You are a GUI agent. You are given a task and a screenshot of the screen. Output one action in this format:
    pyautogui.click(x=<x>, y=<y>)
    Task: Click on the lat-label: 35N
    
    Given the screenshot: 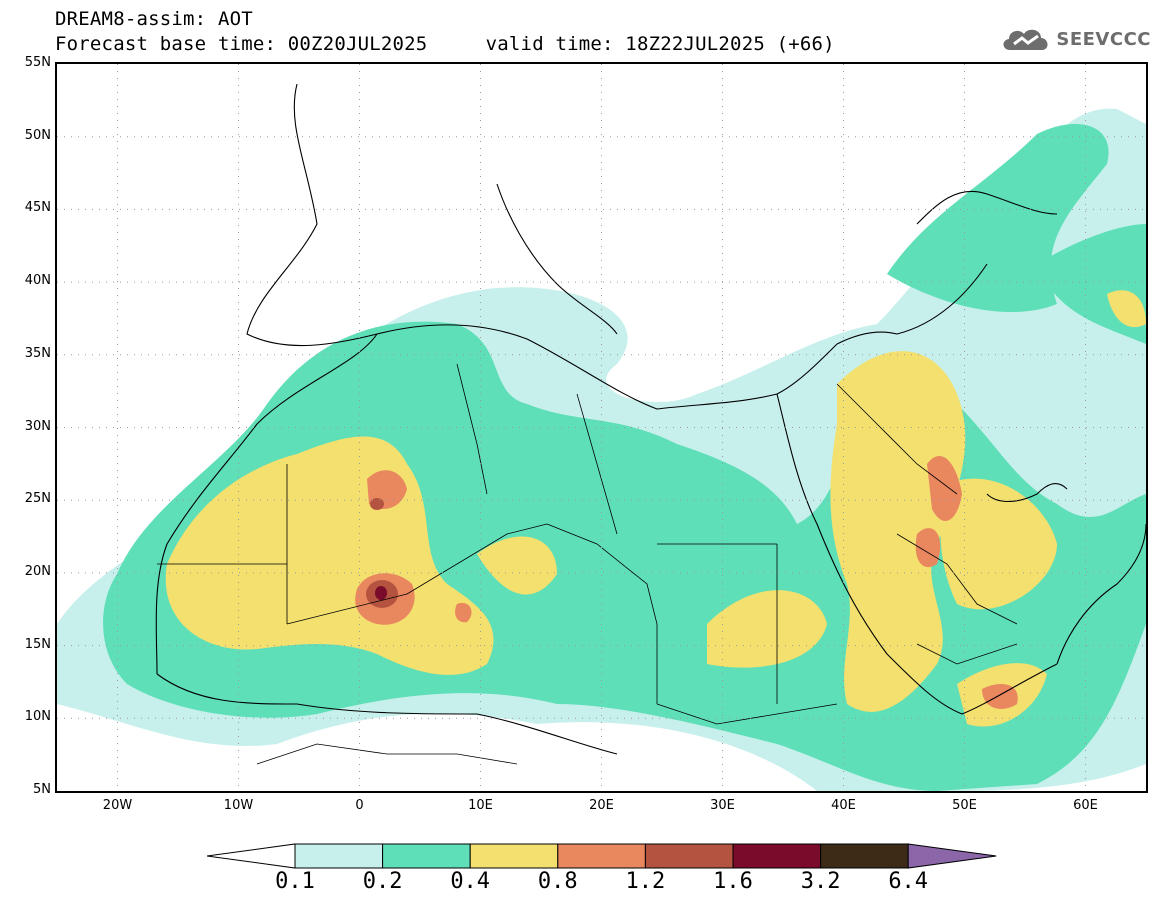 What is the action you would take?
    pyautogui.click(x=37, y=353)
    